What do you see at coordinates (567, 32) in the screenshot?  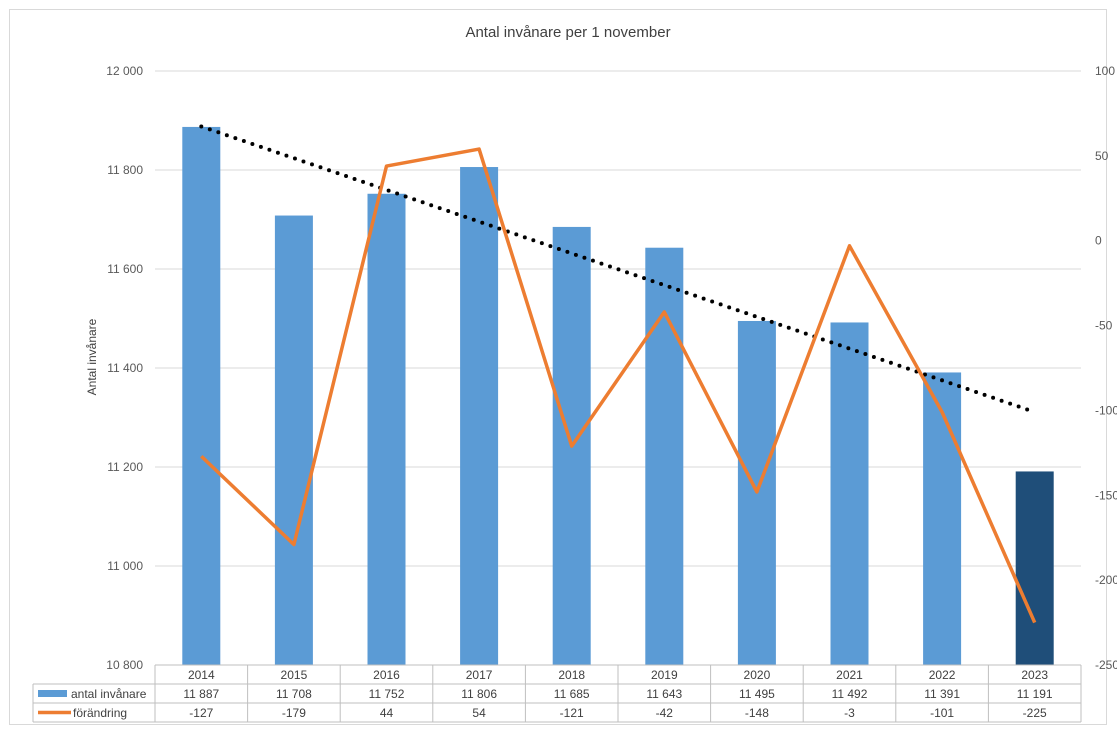 I see `chart-title: Antal invånare per 1 november` at bounding box center [567, 32].